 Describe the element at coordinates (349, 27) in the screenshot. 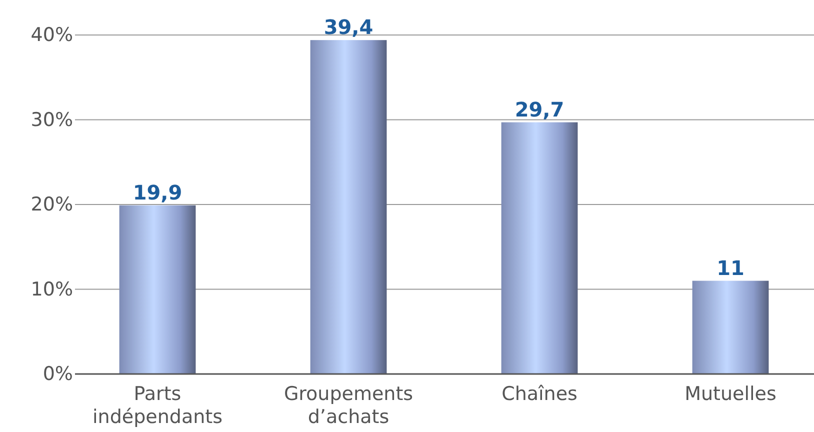

I see `data-label: 39,4` at that location.